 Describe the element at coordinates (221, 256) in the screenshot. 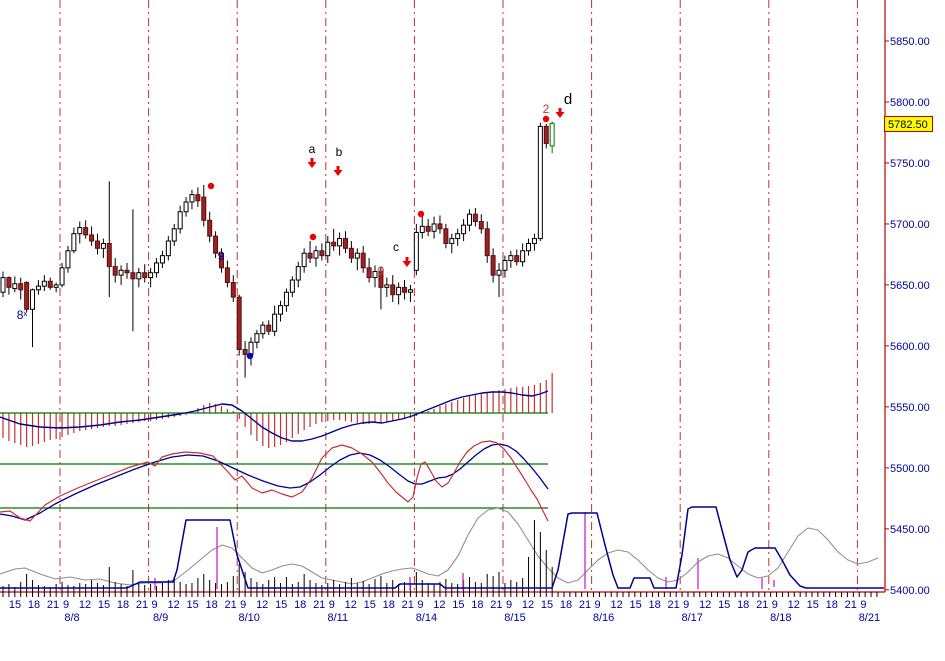

I see `annotation-label: 9` at that location.